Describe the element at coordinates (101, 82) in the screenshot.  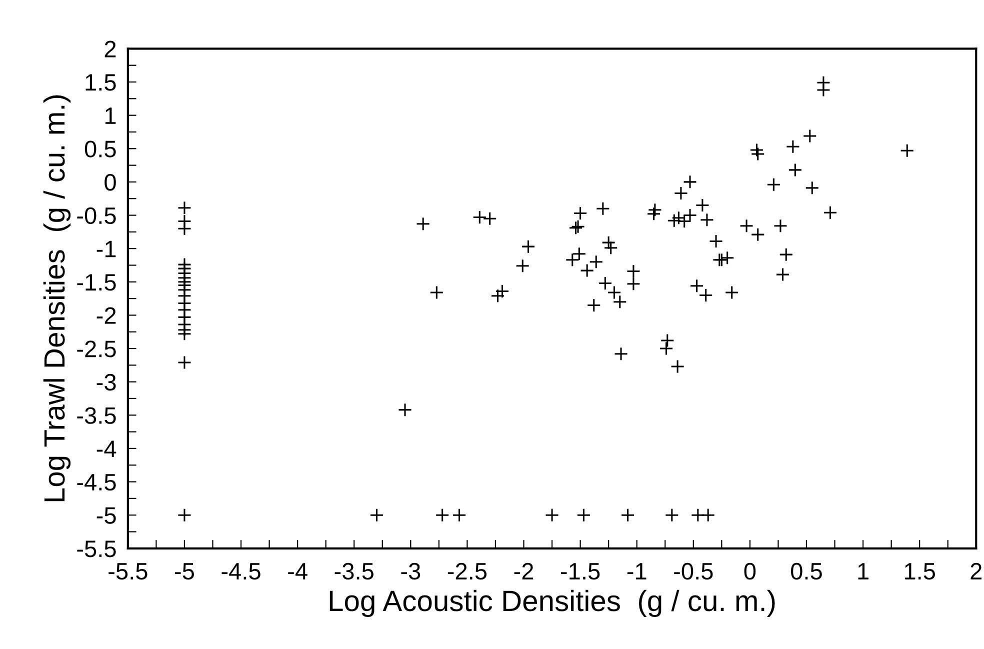
I see `y-tick-label: 1.5` at that location.